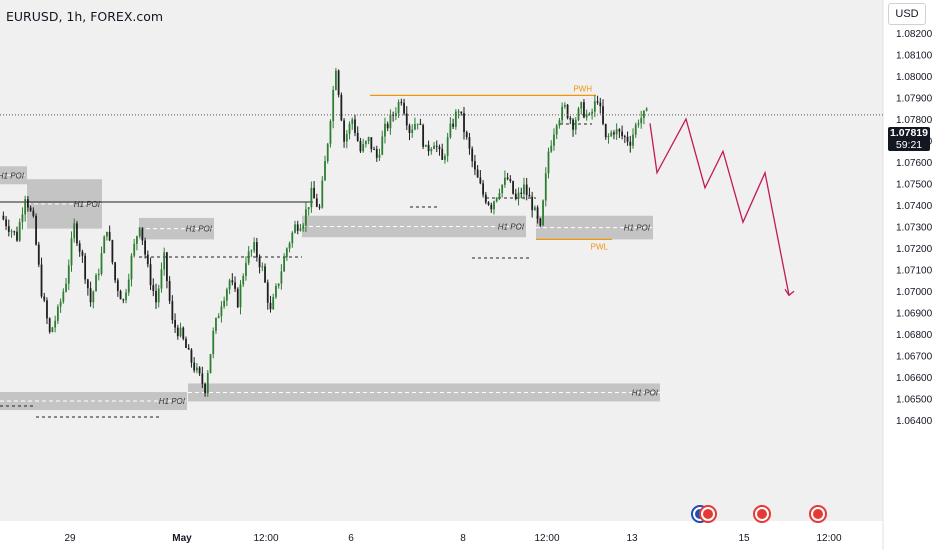 The width and height of the screenshot is (932, 550). I want to click on chart-title: EURUSD, 1h, FOREX.com, so click(85, 16).